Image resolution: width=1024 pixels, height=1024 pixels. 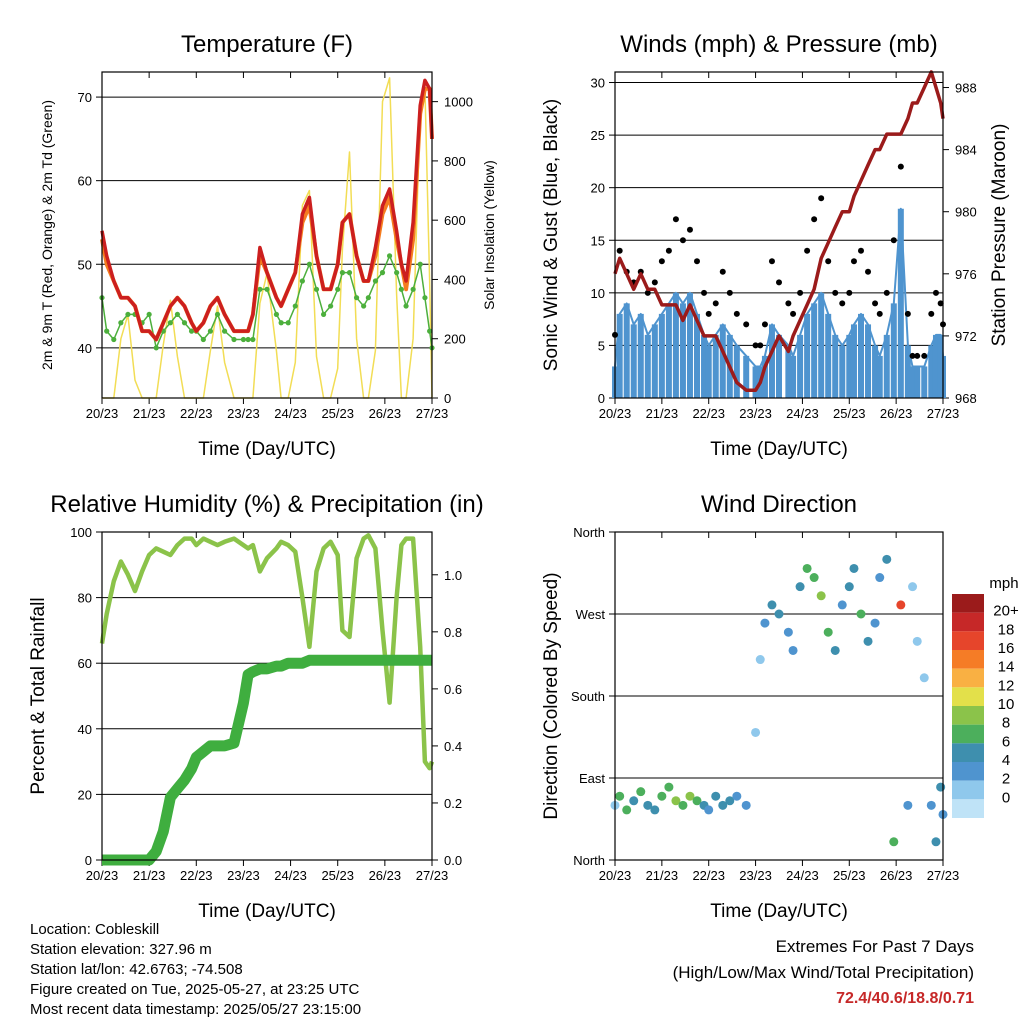 What do you see at coordinates (1006, 611) in the screenshot?
I see `legend-label: 20+` at bounding box center [1006, 611].